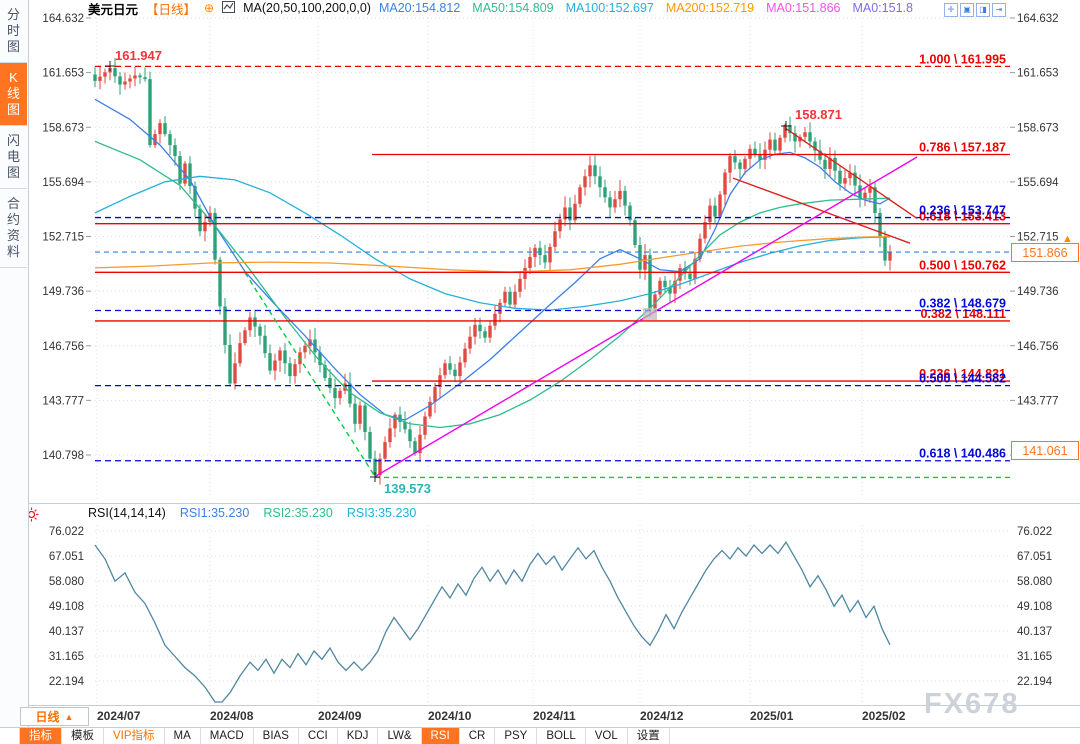  I want to click on price-axis-label-right: 152.715, so click(1038, 237).